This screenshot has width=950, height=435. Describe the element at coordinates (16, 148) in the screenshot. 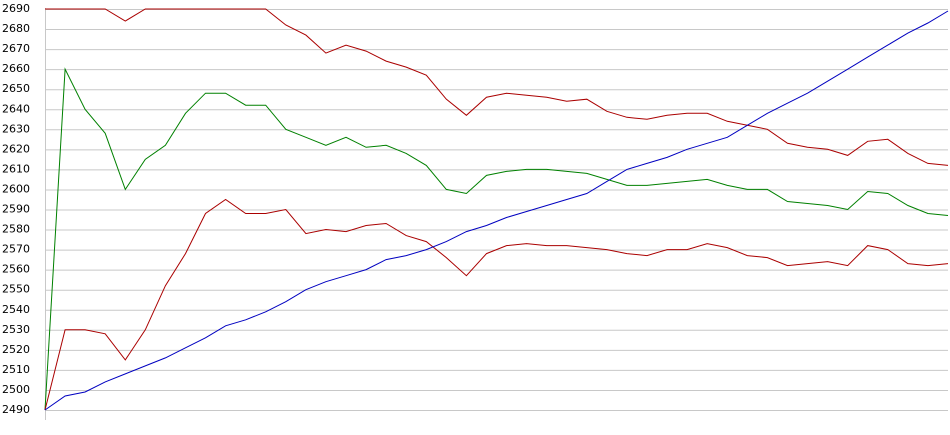

I see `y-tick-label: 2620` at that location.